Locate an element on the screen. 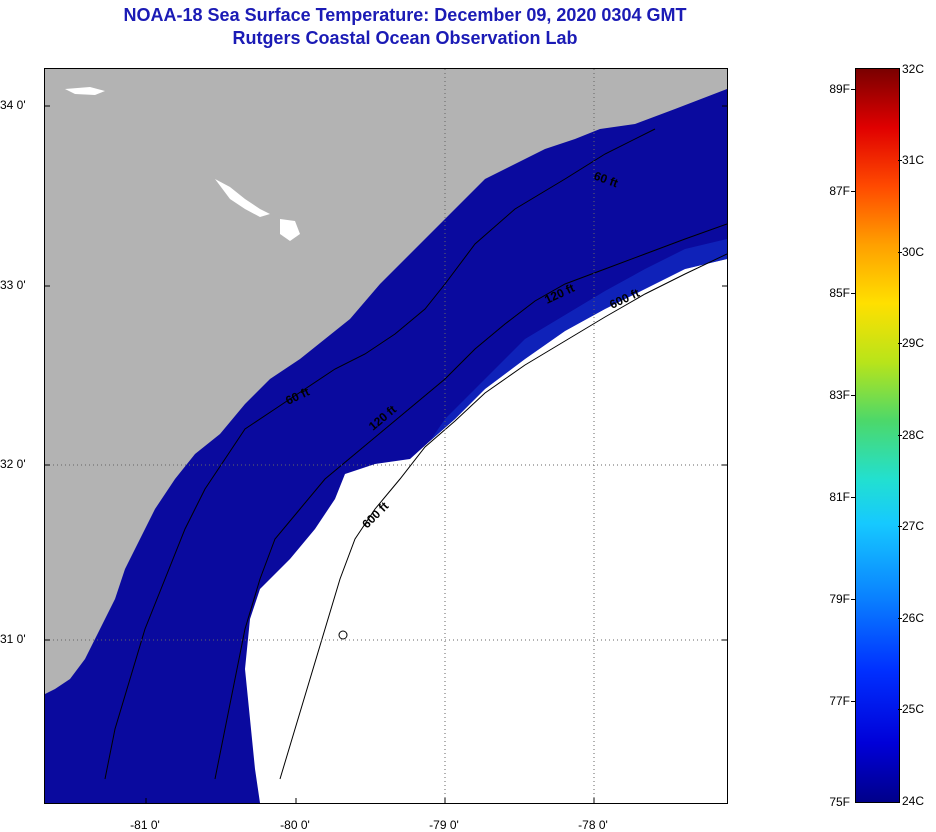 The image size is (936, 832). colorbar-label-c: 24C is located at coordinates (913, 801).